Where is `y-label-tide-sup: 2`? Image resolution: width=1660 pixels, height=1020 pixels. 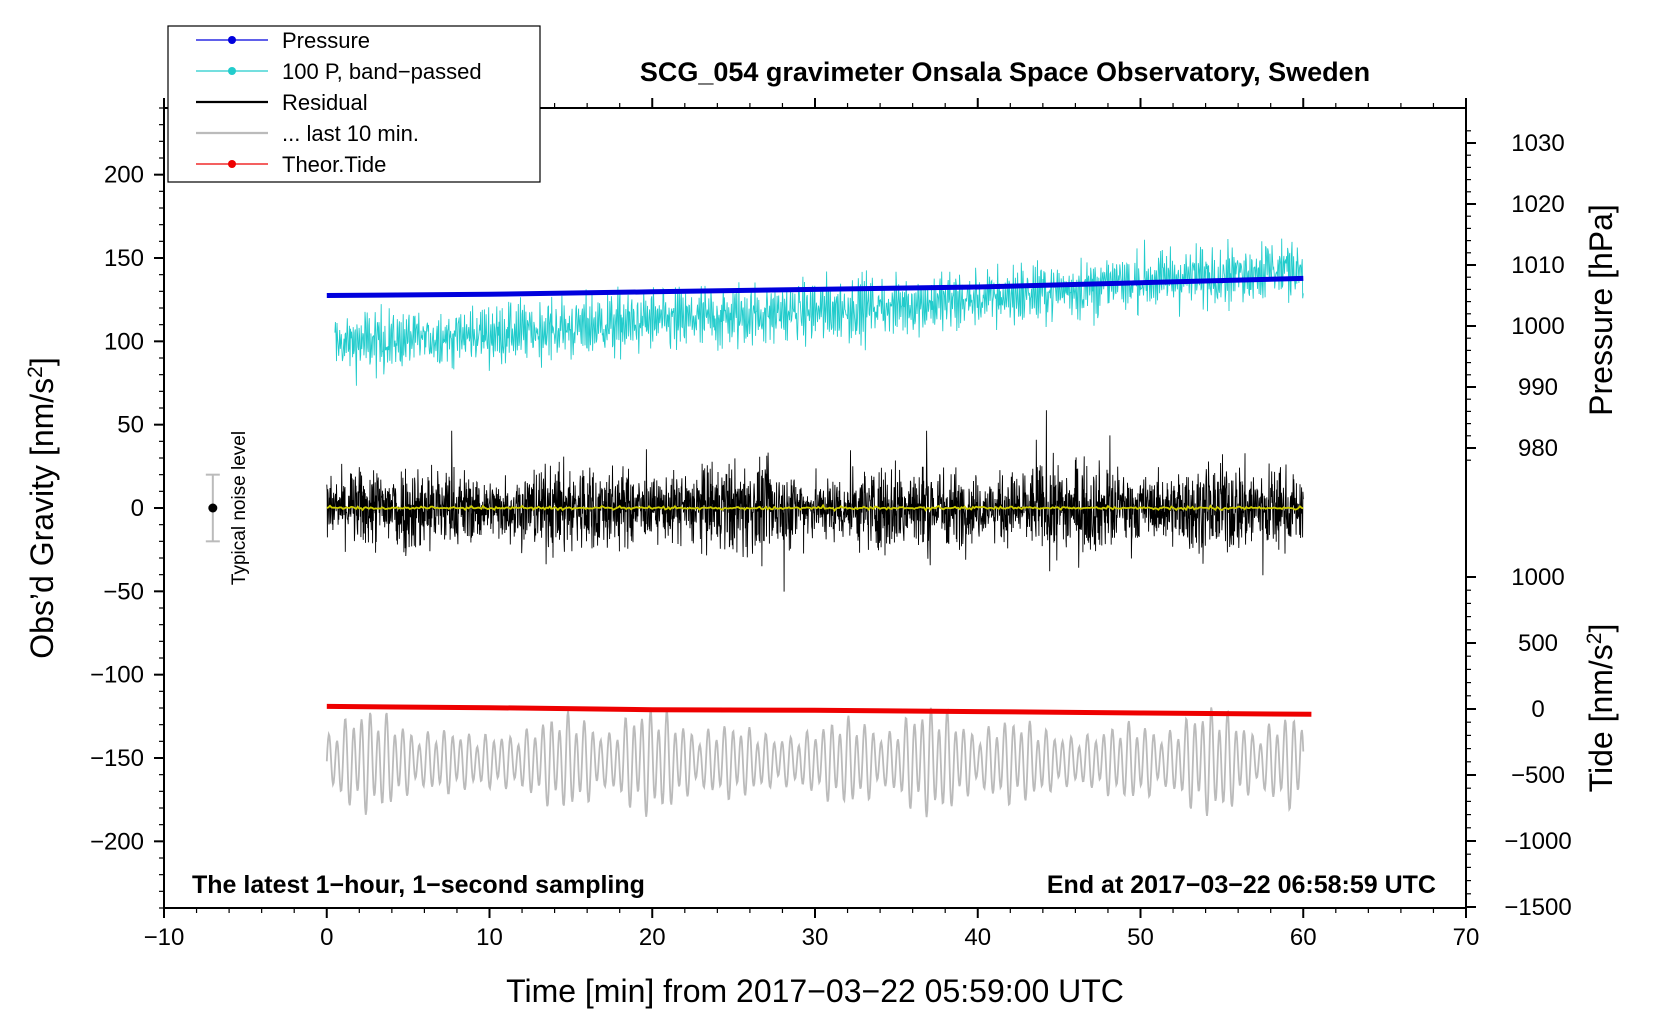
y-label-tide-sup: 2 is located at coordinates (1594, 639).